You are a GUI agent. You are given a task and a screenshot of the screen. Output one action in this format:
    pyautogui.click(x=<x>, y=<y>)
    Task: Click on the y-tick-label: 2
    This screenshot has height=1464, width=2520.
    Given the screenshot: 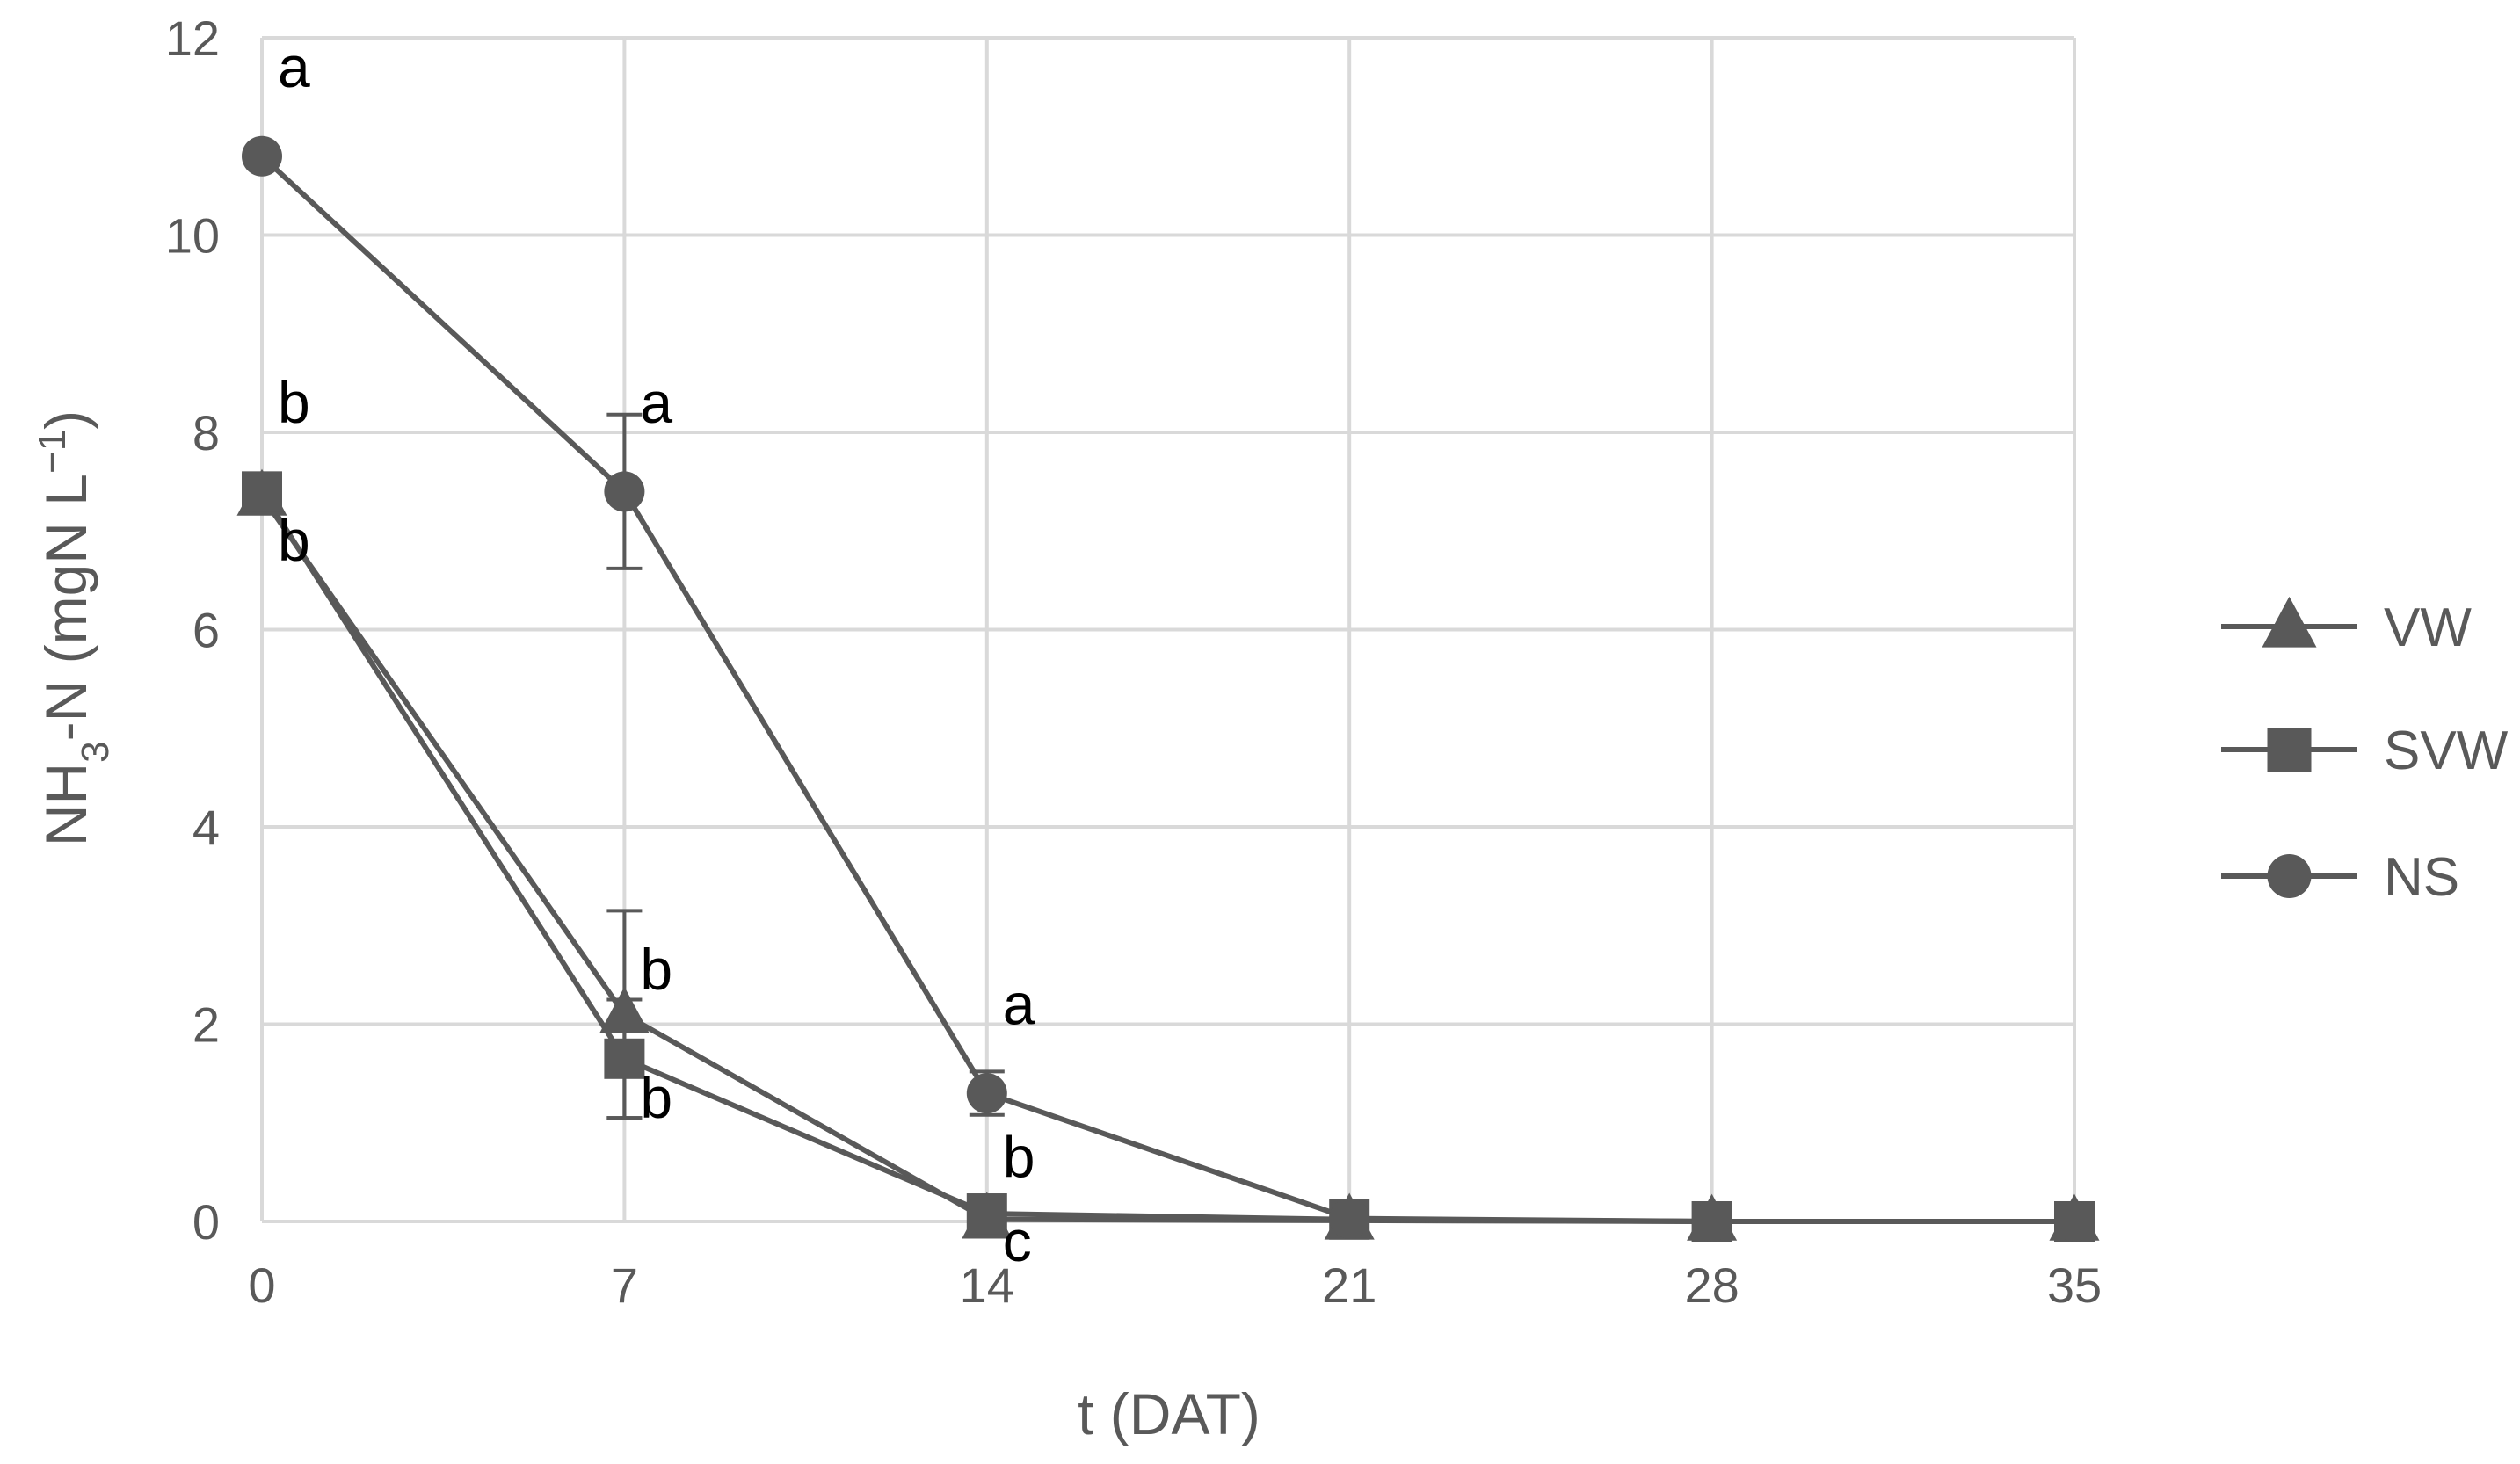 What is the action you would take?
    pyautogui.click(x=206, y=1025)
    